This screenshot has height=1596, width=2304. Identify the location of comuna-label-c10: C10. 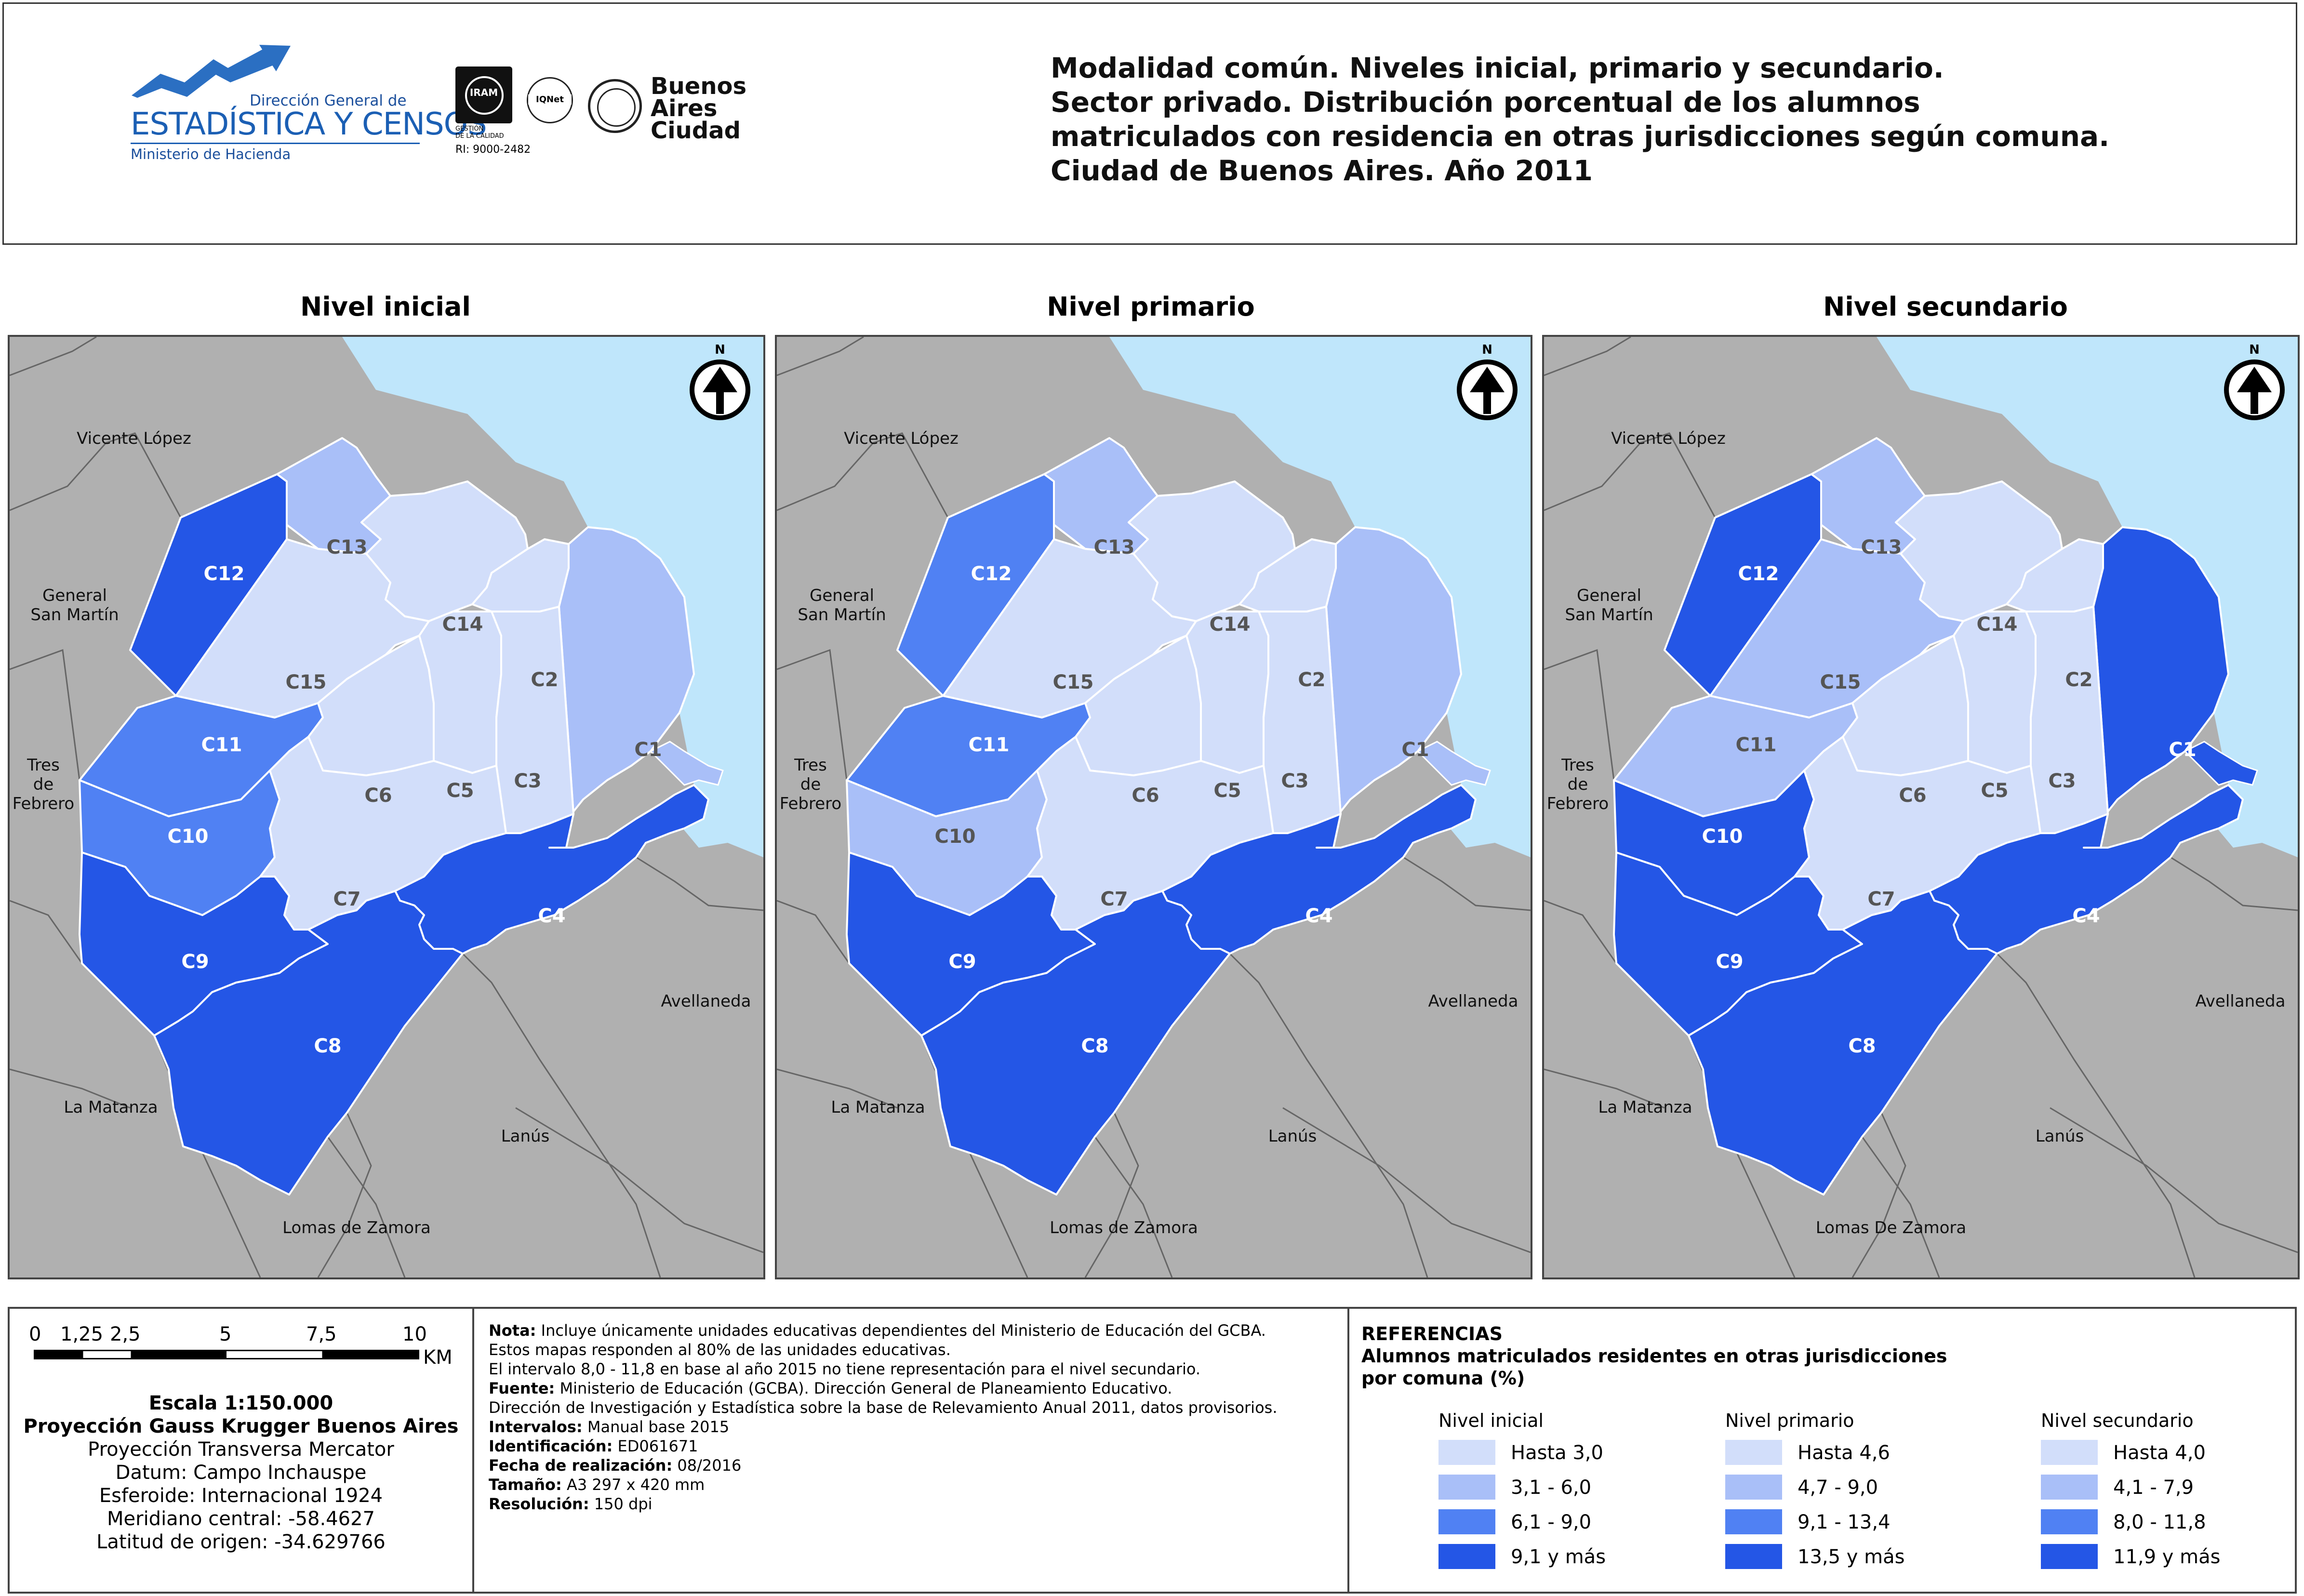
(187, 836).